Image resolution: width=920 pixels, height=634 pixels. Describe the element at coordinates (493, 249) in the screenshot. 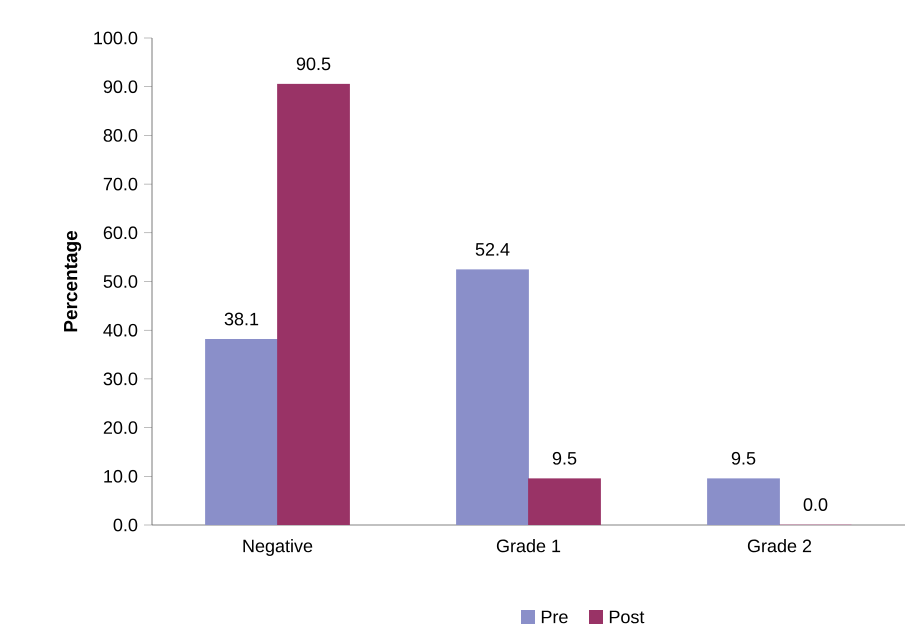

I see `data-label: 52.4` at that location.